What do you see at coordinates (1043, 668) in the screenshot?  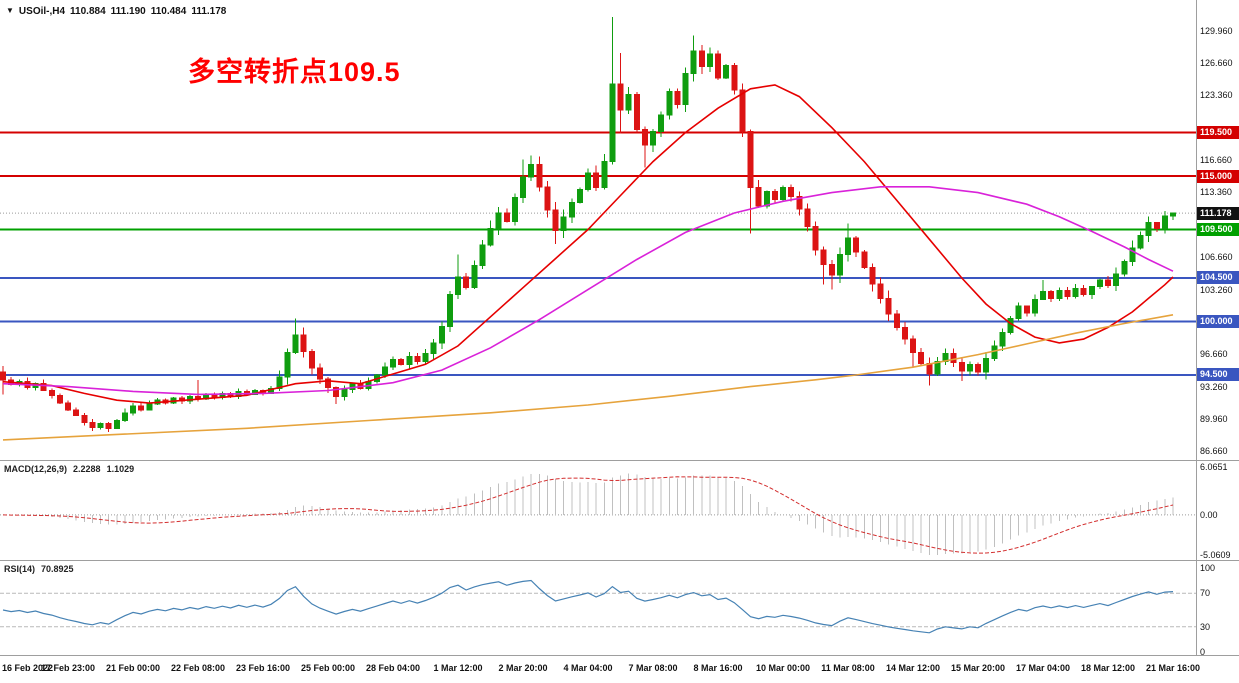 I see `time-axis-label: 17 Mar 04:00` at bounding box center [1043, 668].